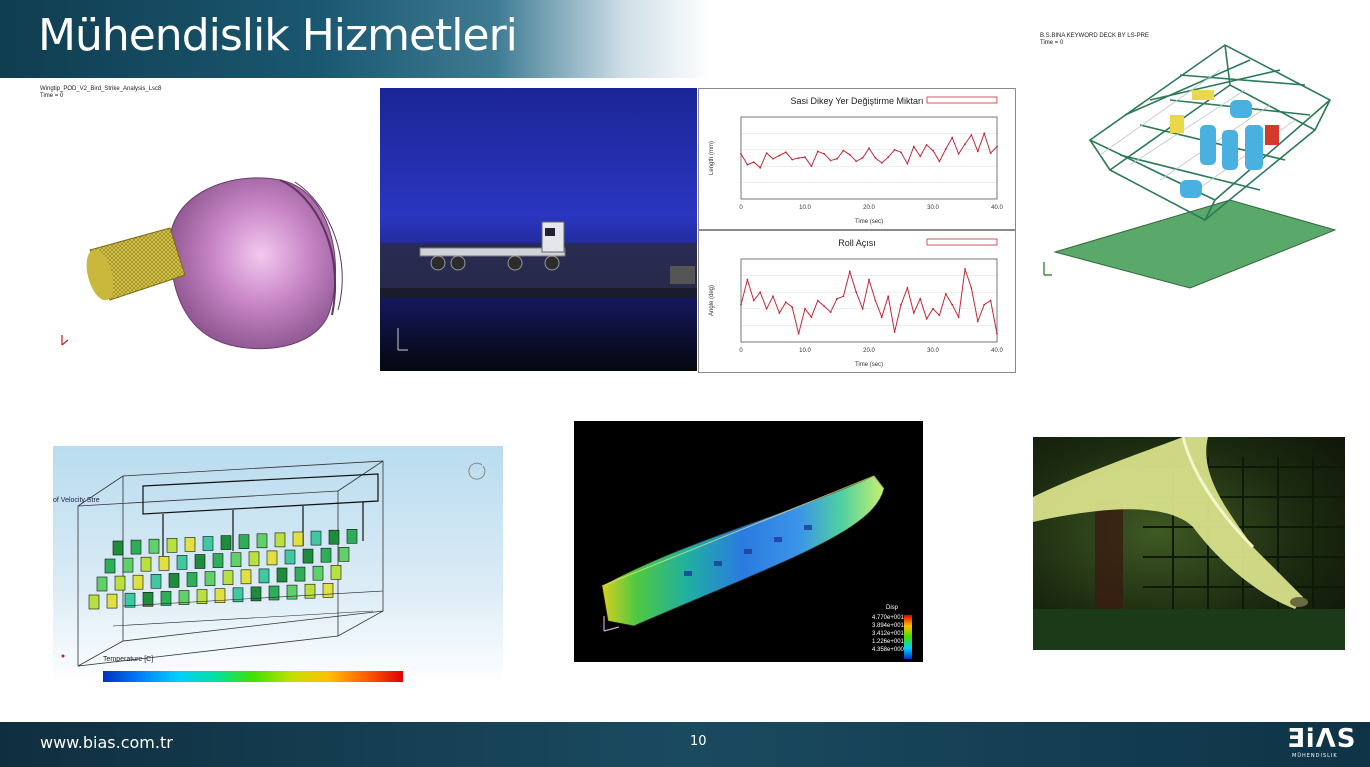 This screenshot has height=767, width=1370. Describe the element at coordinates (869, 351) in the screenshot. I see `x-tick-label: 20.0` at that location.